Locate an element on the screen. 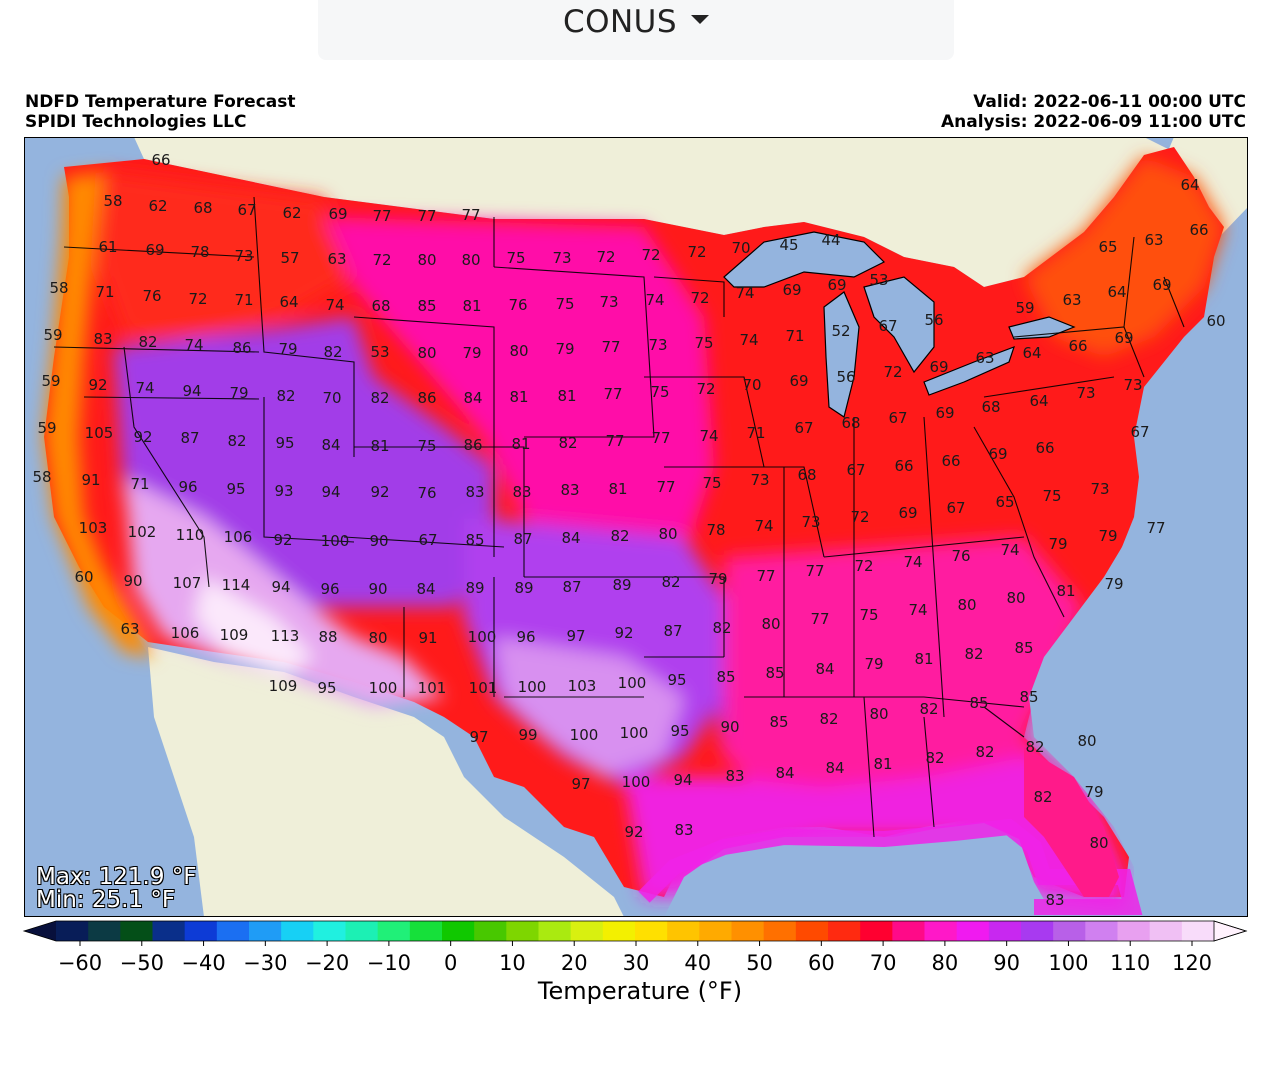 This screenshot has width=1280, height=1071. coastal-water-band is located at coordinates (890, 866).